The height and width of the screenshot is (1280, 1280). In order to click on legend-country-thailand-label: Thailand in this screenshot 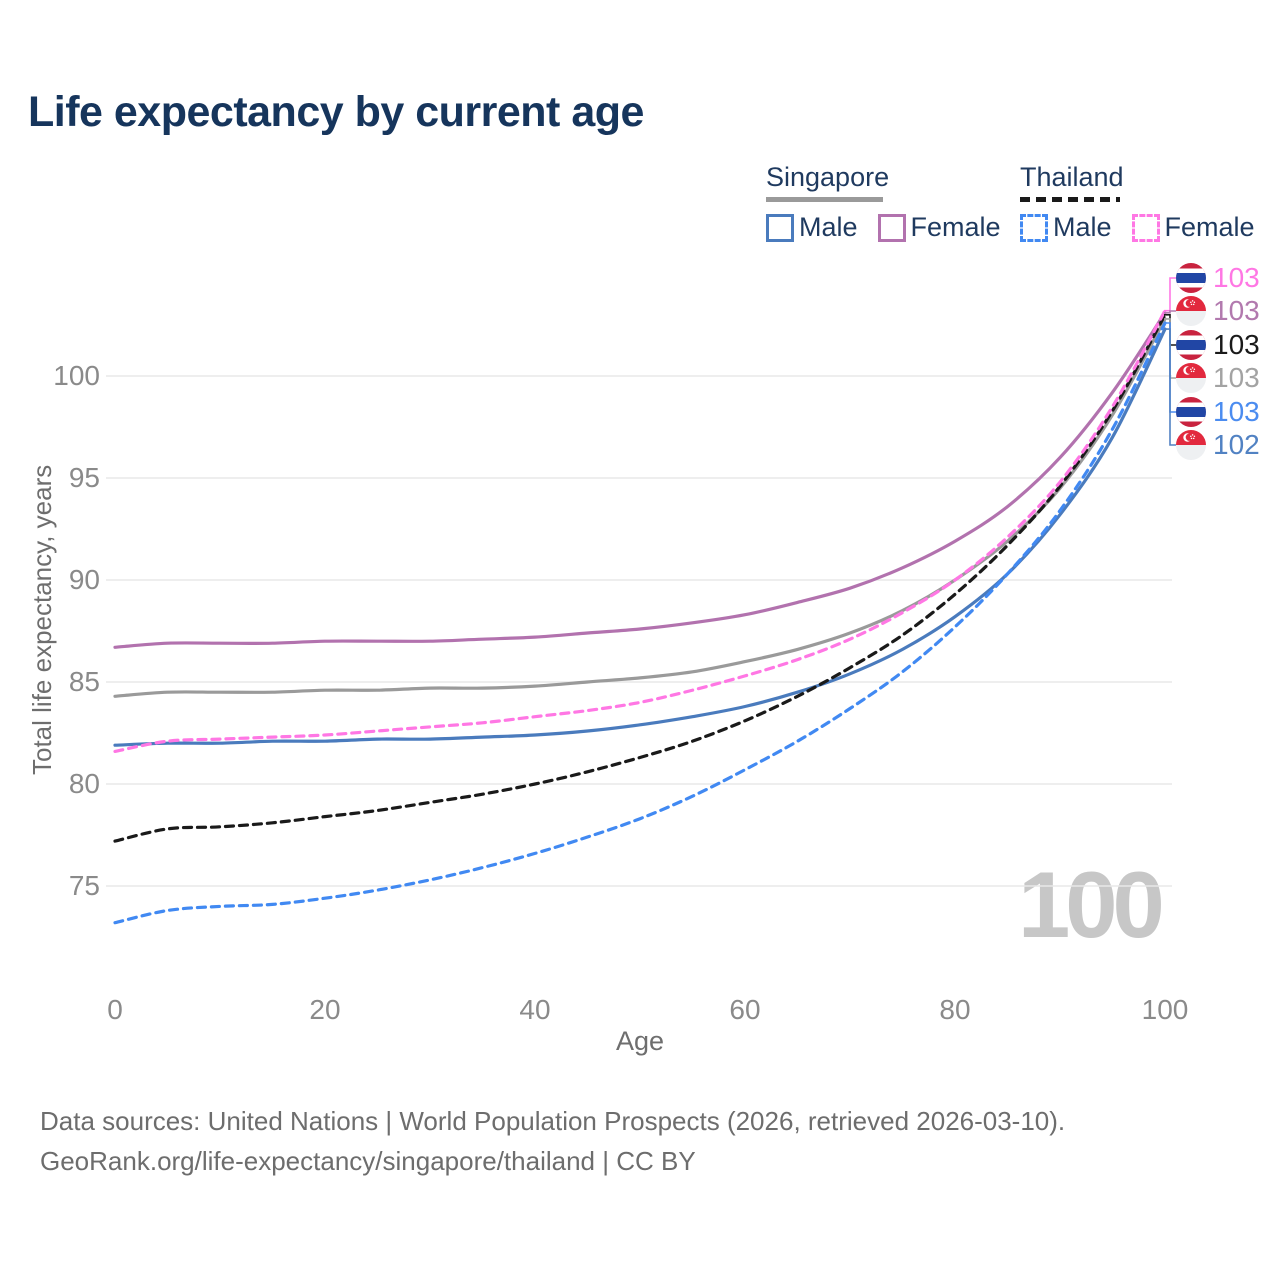, I will do `click(1072, 177)`.